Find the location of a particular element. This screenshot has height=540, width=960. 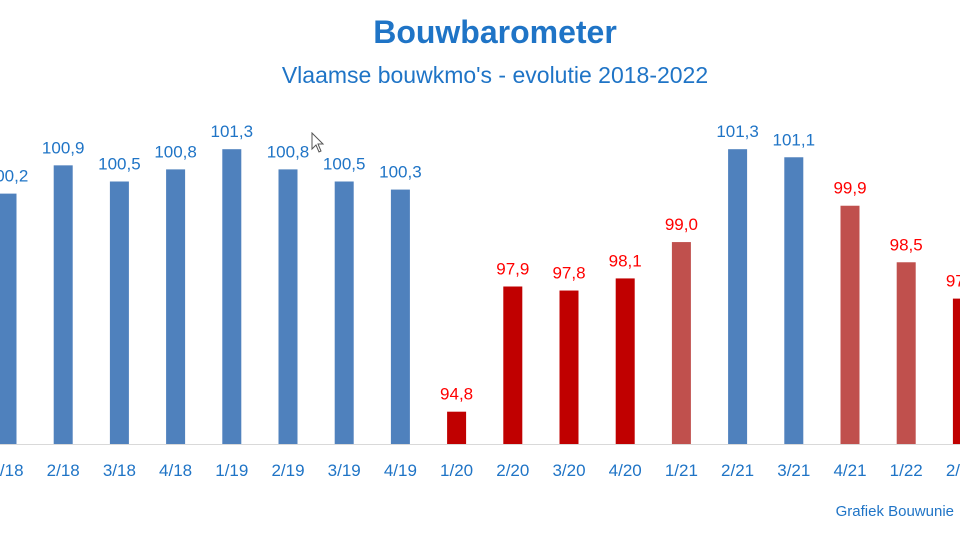

x-tick-label-3/19: 3/19 is located at coordinates (344, 470).